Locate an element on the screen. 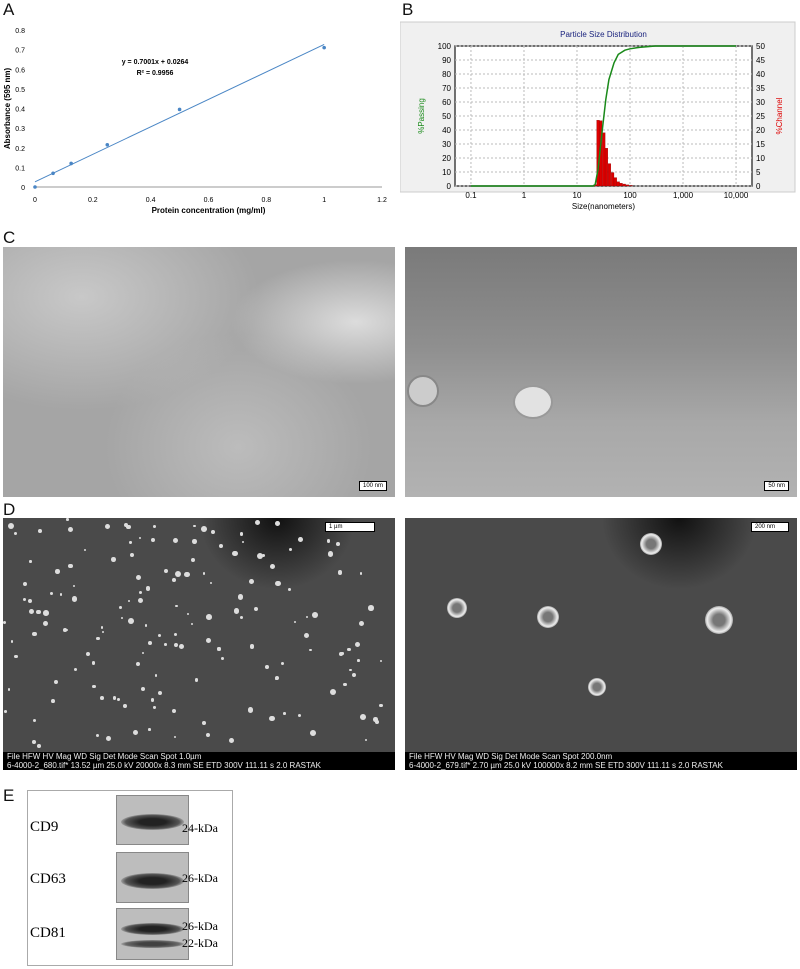  y-right-tick-label: 0 is located at coordinates (758, 186).